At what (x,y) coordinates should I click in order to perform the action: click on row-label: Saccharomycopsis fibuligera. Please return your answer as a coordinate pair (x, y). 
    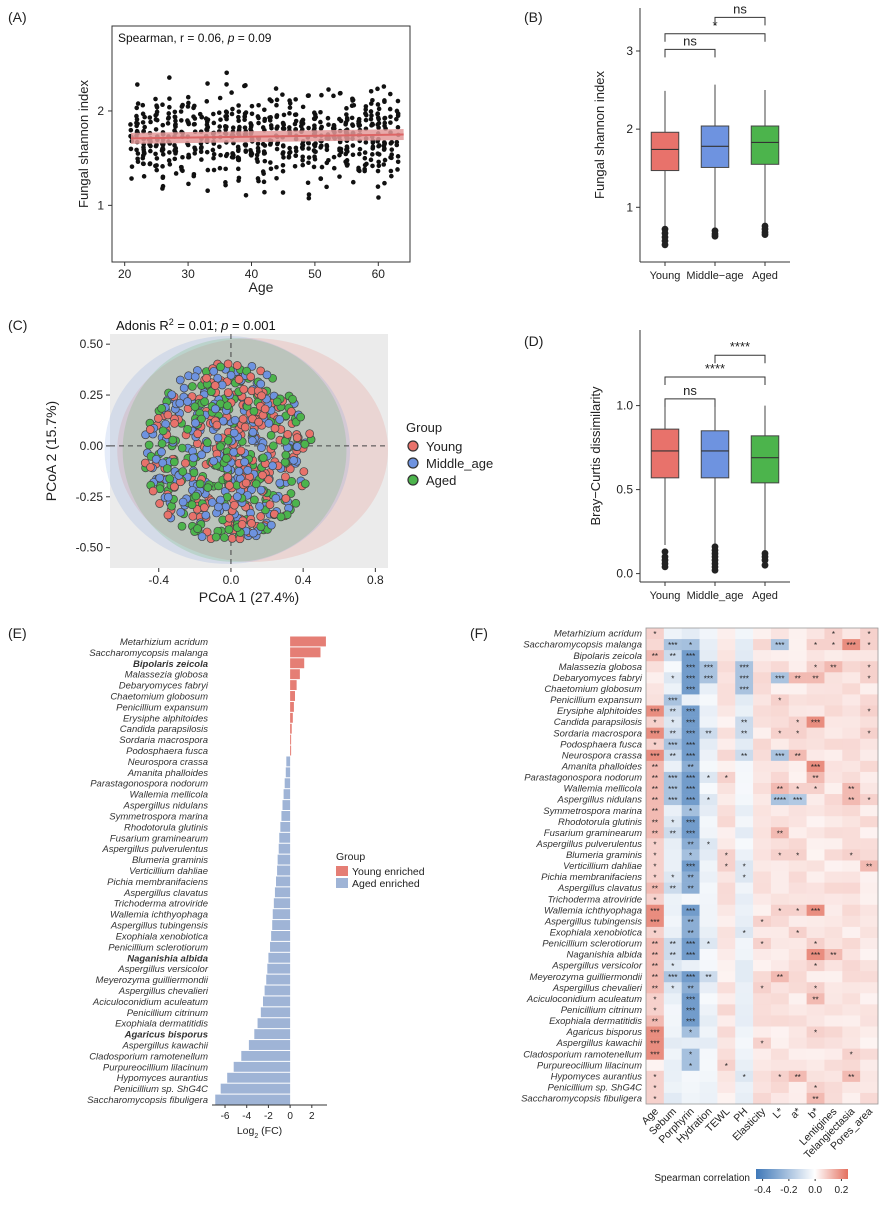
    Looking at the image, I should click on (581, 1099).